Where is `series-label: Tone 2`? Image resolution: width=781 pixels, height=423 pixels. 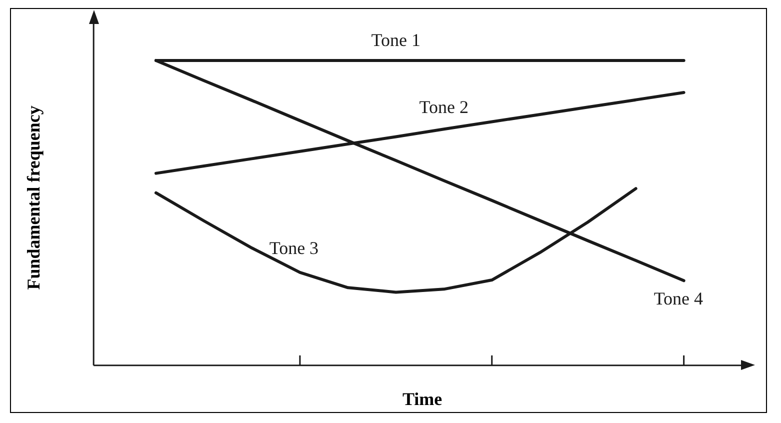 series-label: Tone 2 is located at coordinates (444, 106).